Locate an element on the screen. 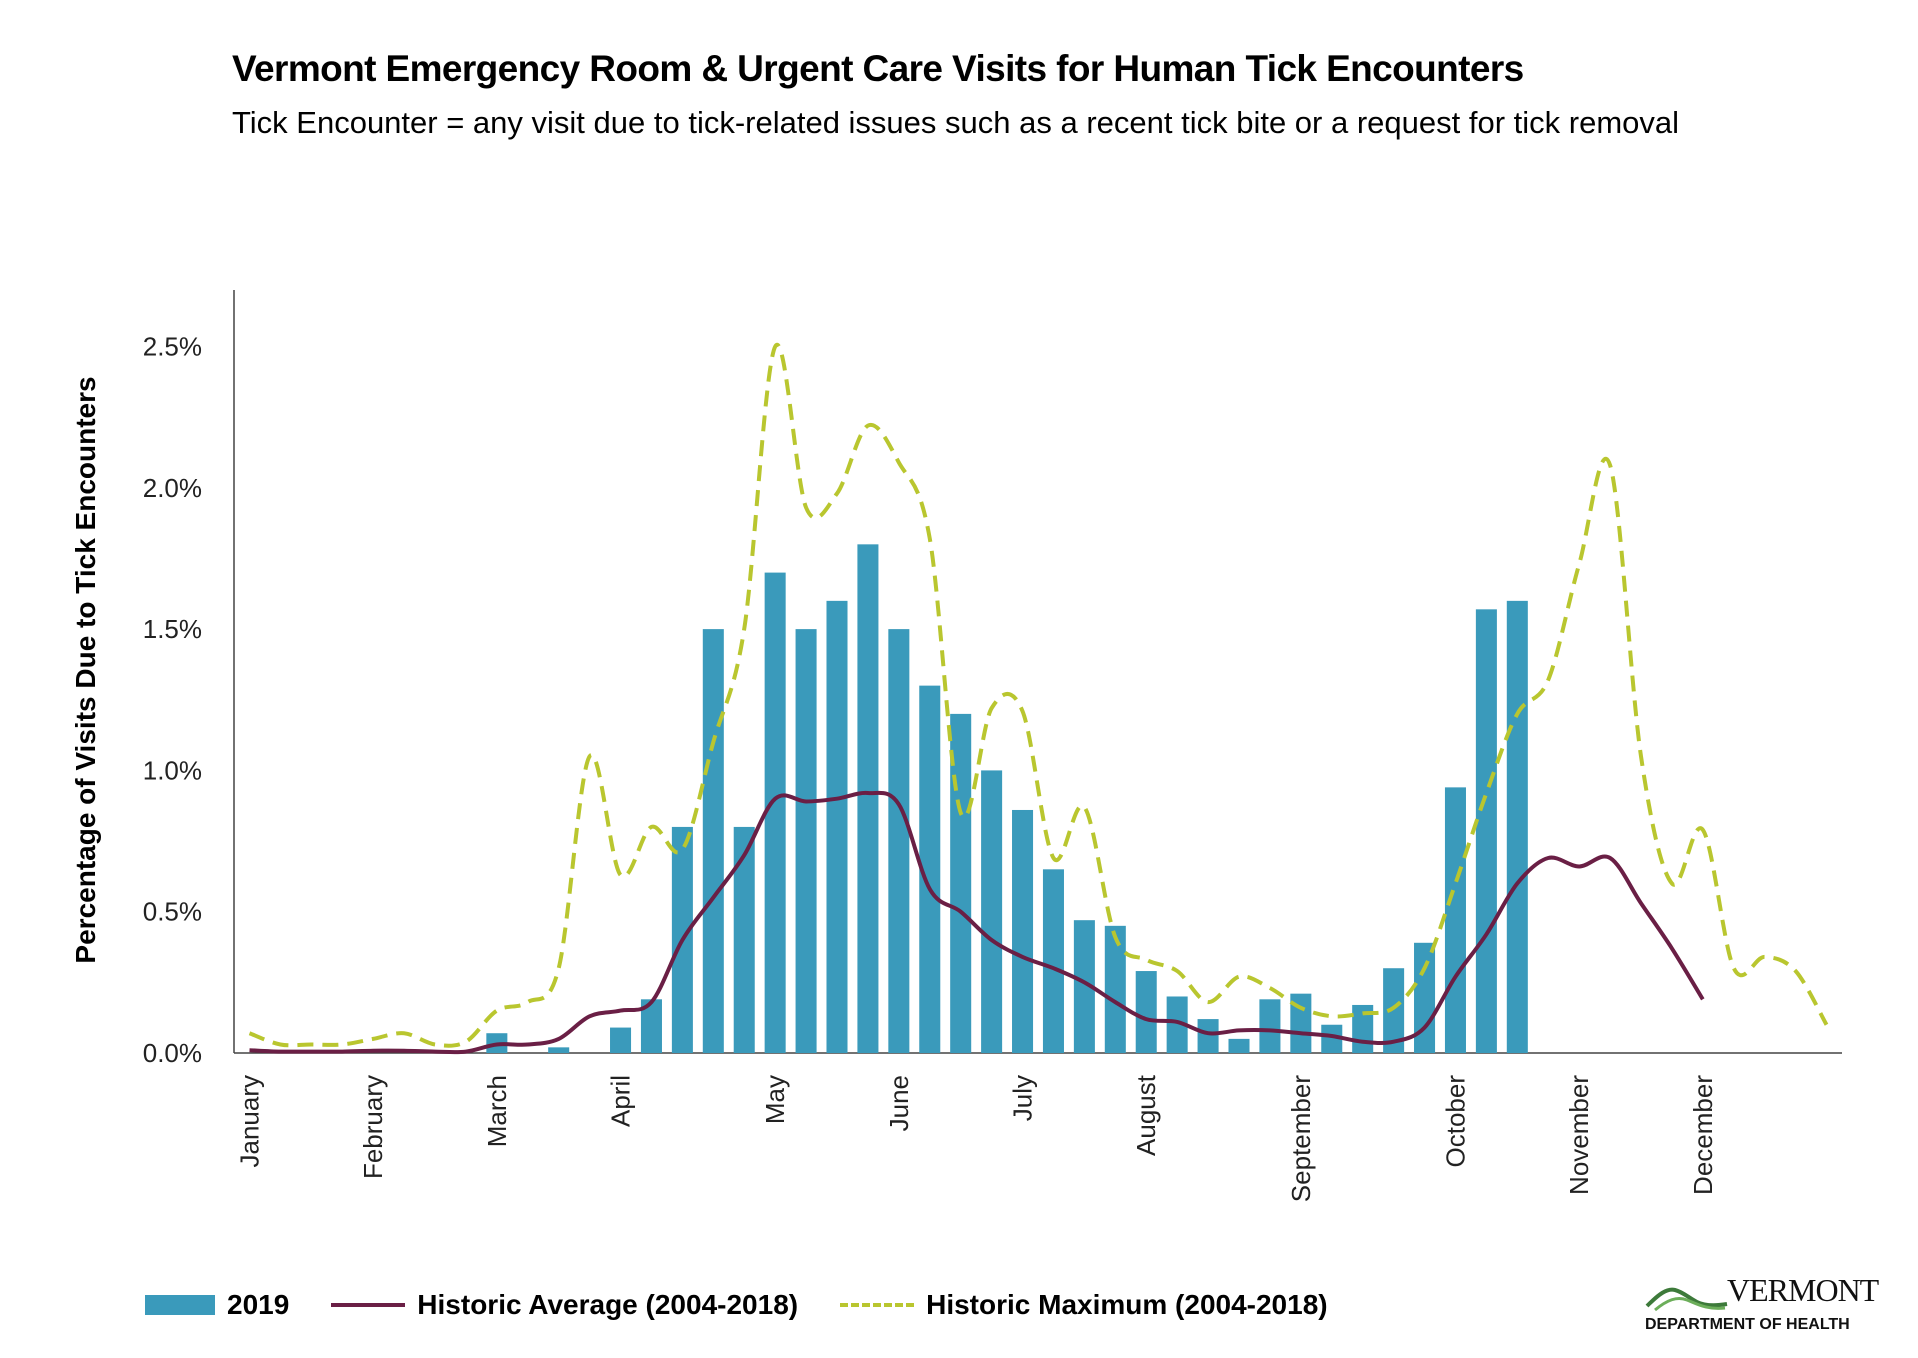 The height and width of the screenshot is (1358, 1918). legend-swatch-dashed is located at coordinates (877, 1305).